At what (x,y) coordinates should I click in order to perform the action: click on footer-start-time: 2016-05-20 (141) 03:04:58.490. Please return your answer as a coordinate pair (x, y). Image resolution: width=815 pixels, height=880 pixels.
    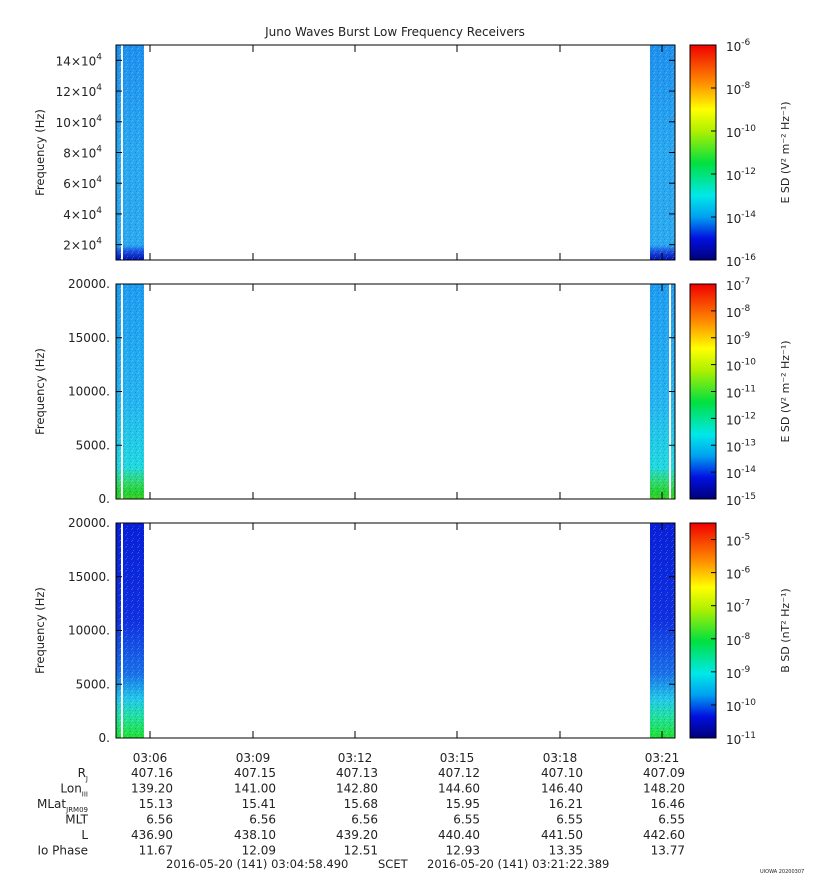
    Looking at the image, I should click on (257, 864).